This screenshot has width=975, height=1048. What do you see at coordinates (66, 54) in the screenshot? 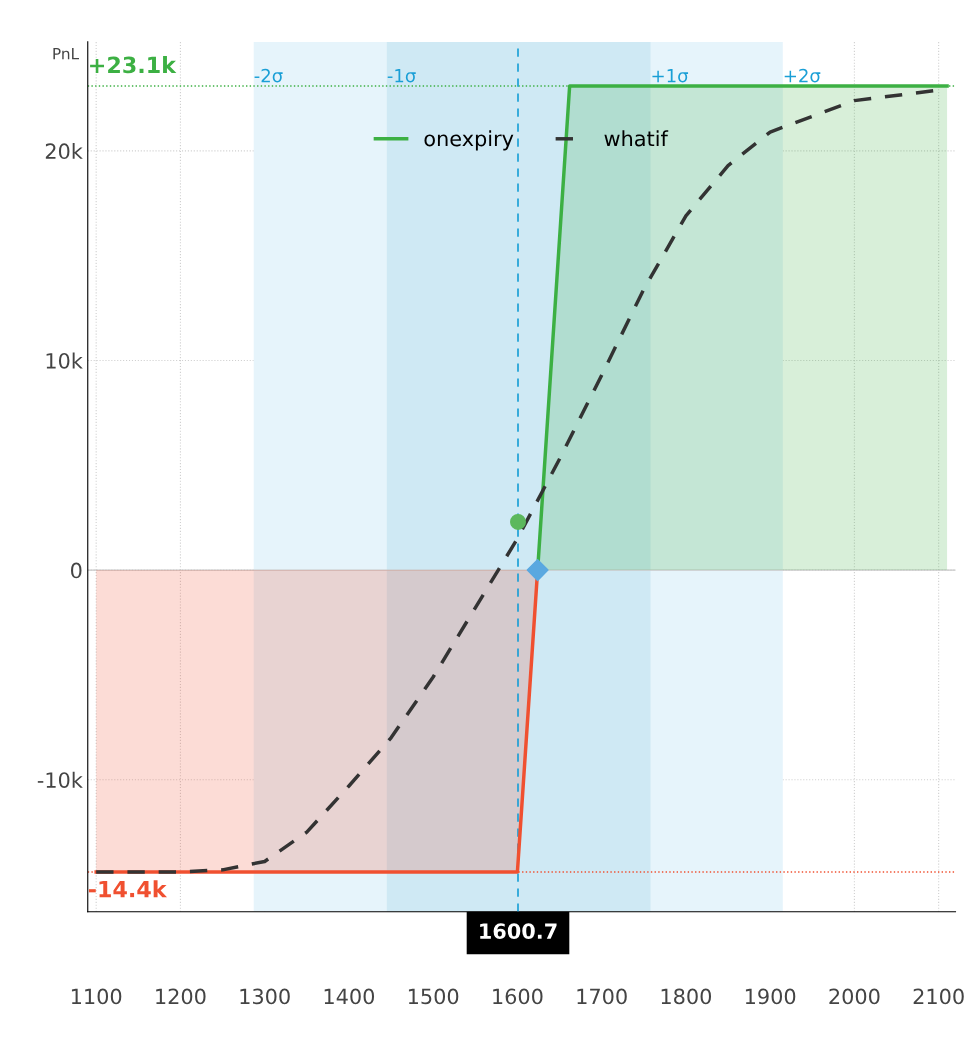
I see `y-axis-title: PnL` at bounding box center [66, 54].